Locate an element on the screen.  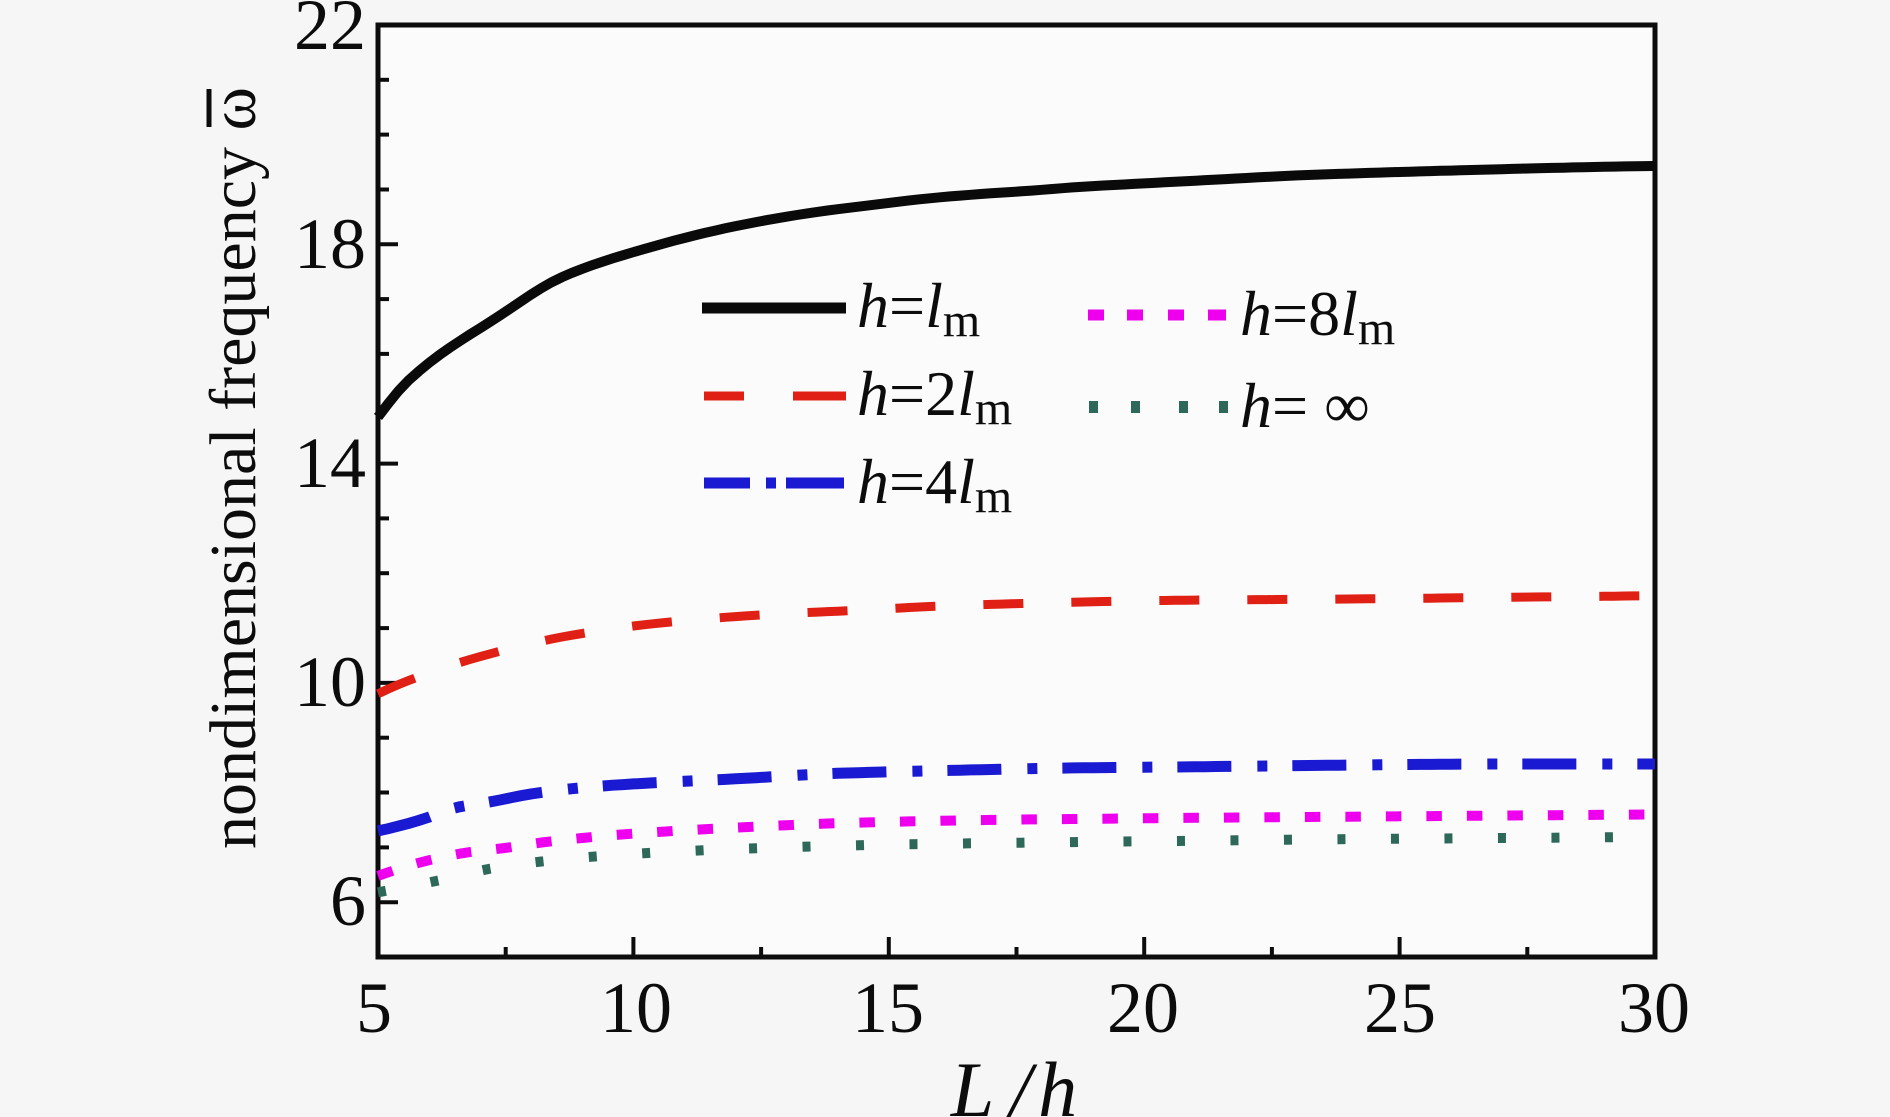
svg-text: 22 is located at coordinates (330, 32).